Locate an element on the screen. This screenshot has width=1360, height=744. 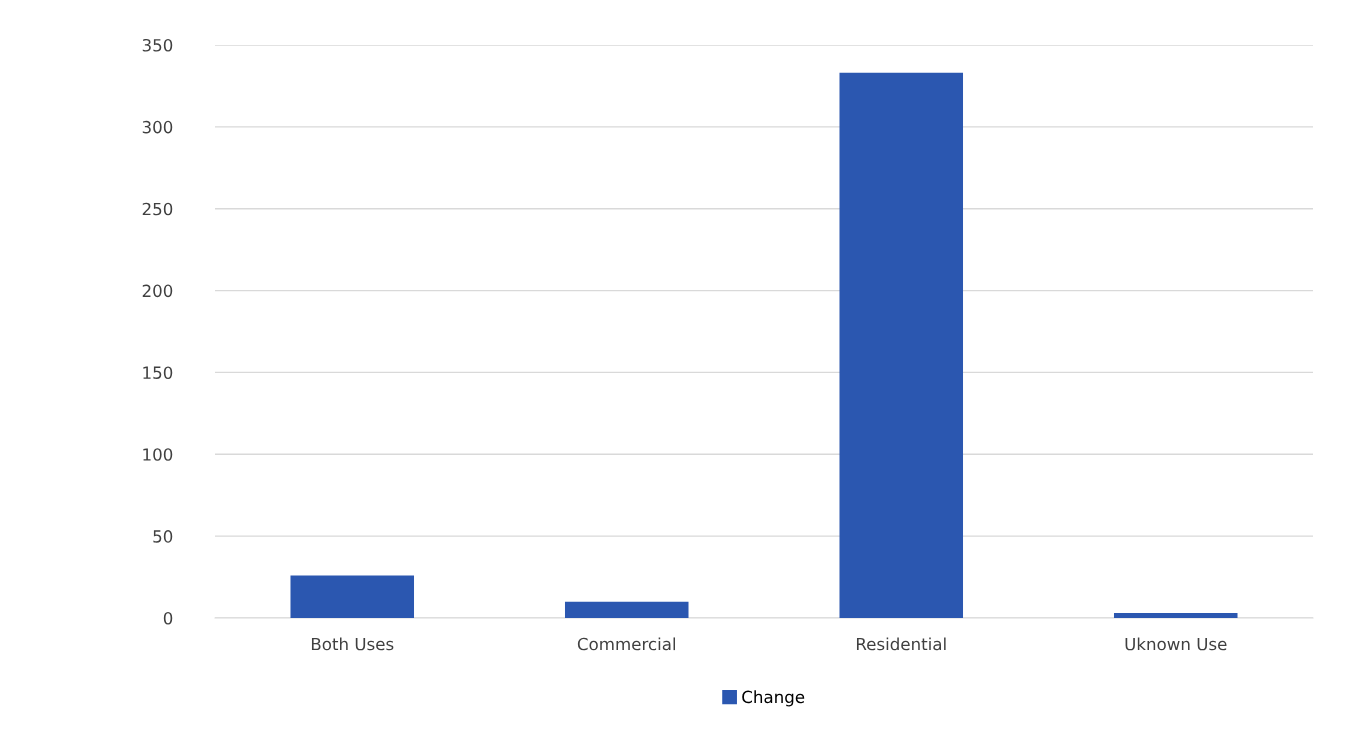
y-tick-label: 50 is located at coordinates (163, 536).